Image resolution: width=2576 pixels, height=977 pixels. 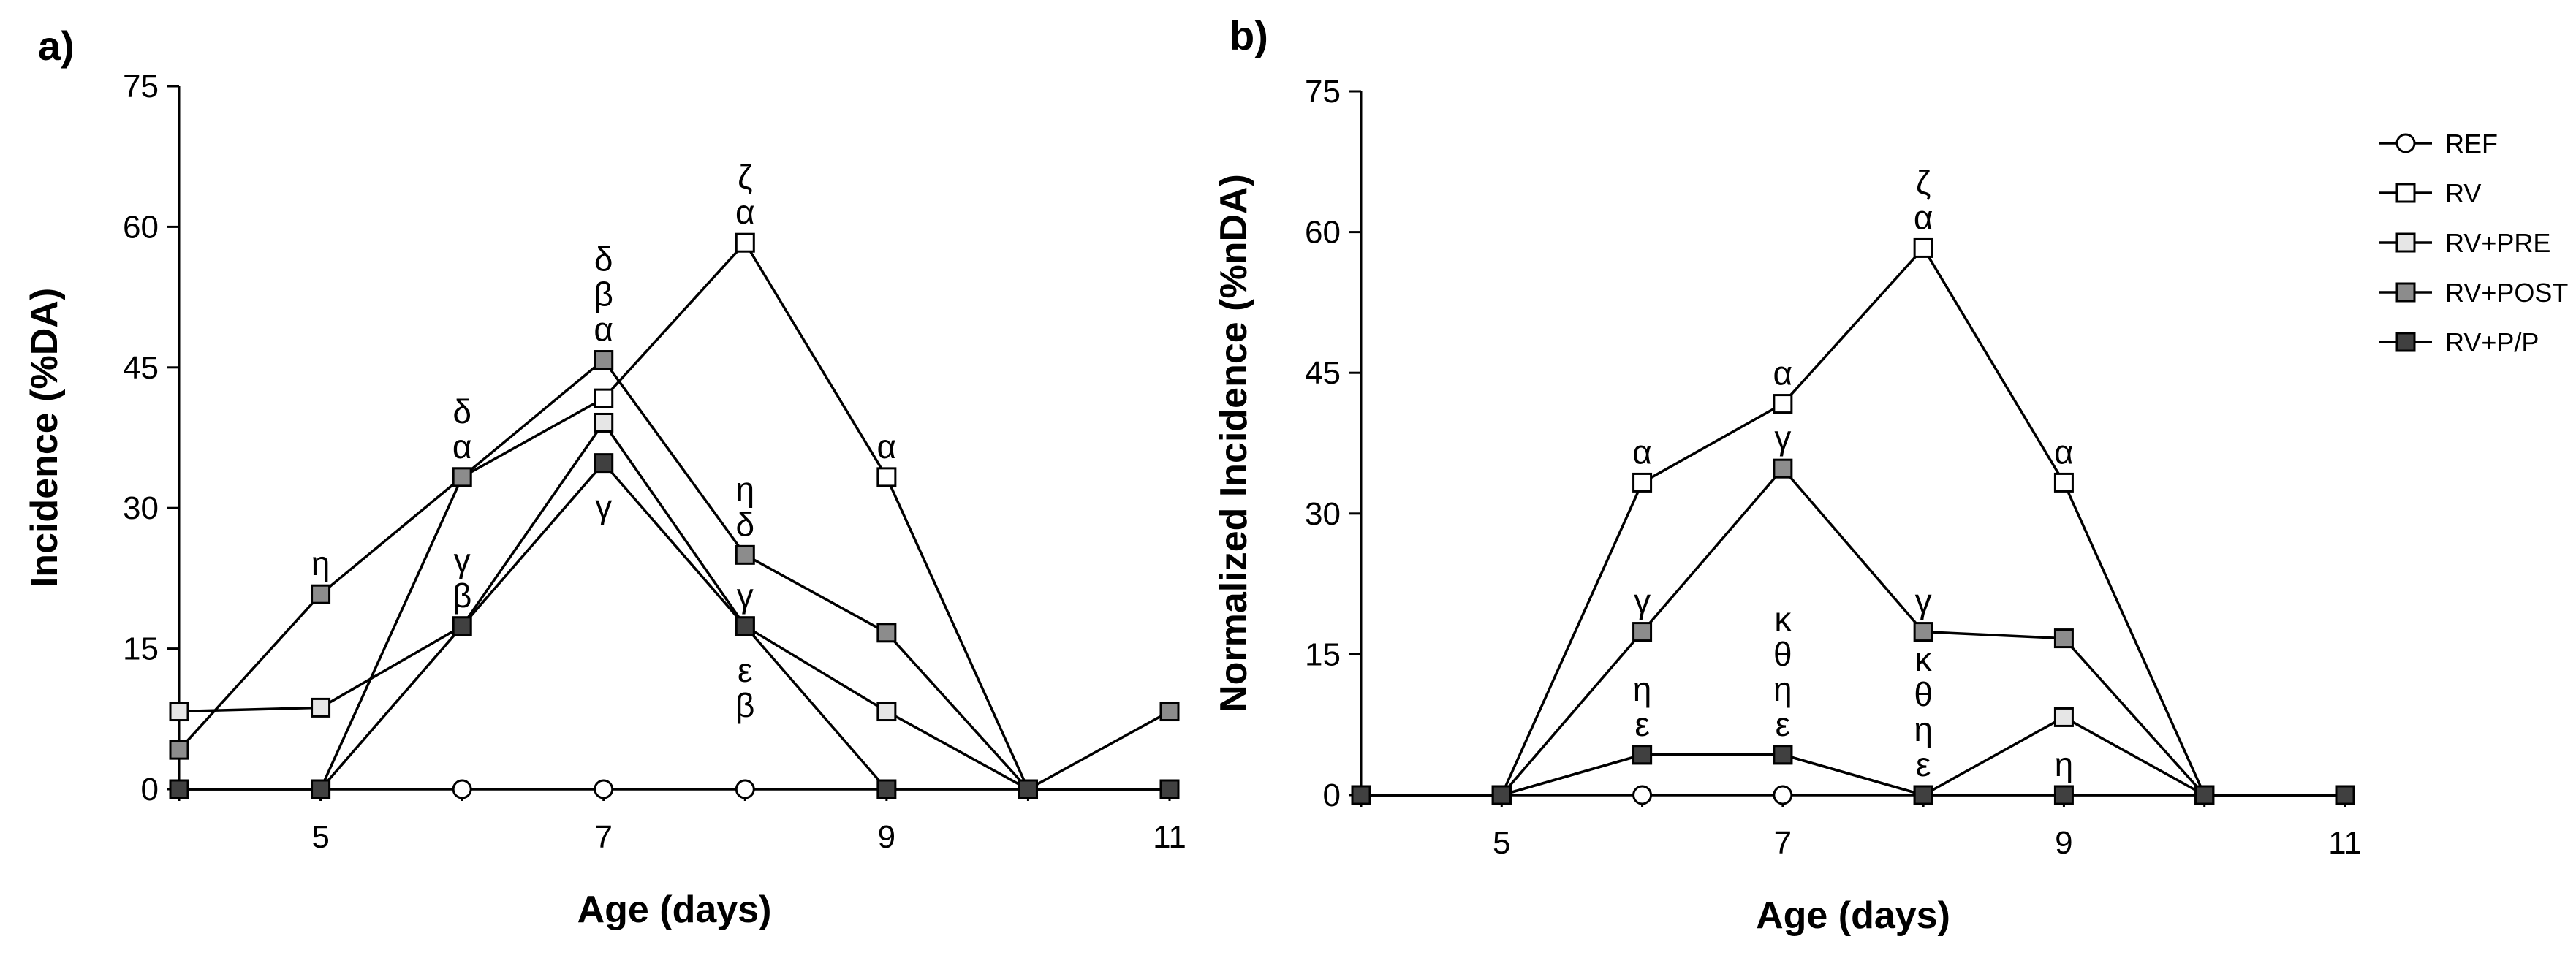 What do you see at coordinates (1249, 35) in the screenshot?
I see `panel-label: b)` at bounding box center [1249, 35].